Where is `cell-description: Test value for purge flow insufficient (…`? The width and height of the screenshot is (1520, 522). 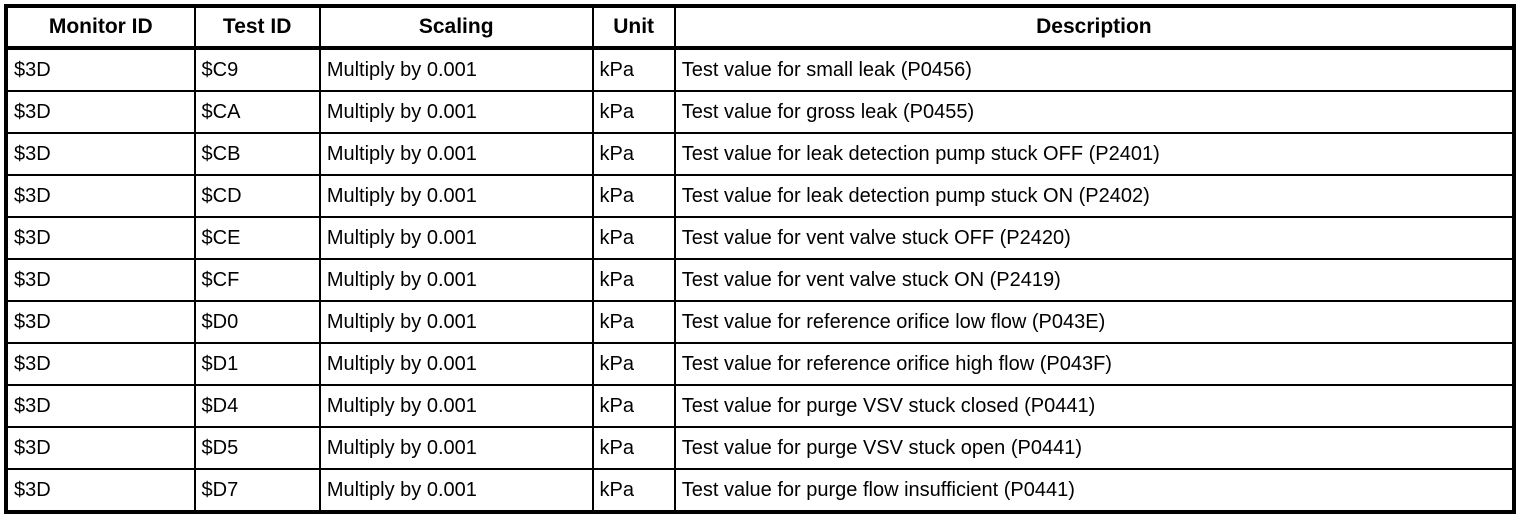
cell-description: Test value for purge flow insufficient (… is located at coordinates (1094, 490).